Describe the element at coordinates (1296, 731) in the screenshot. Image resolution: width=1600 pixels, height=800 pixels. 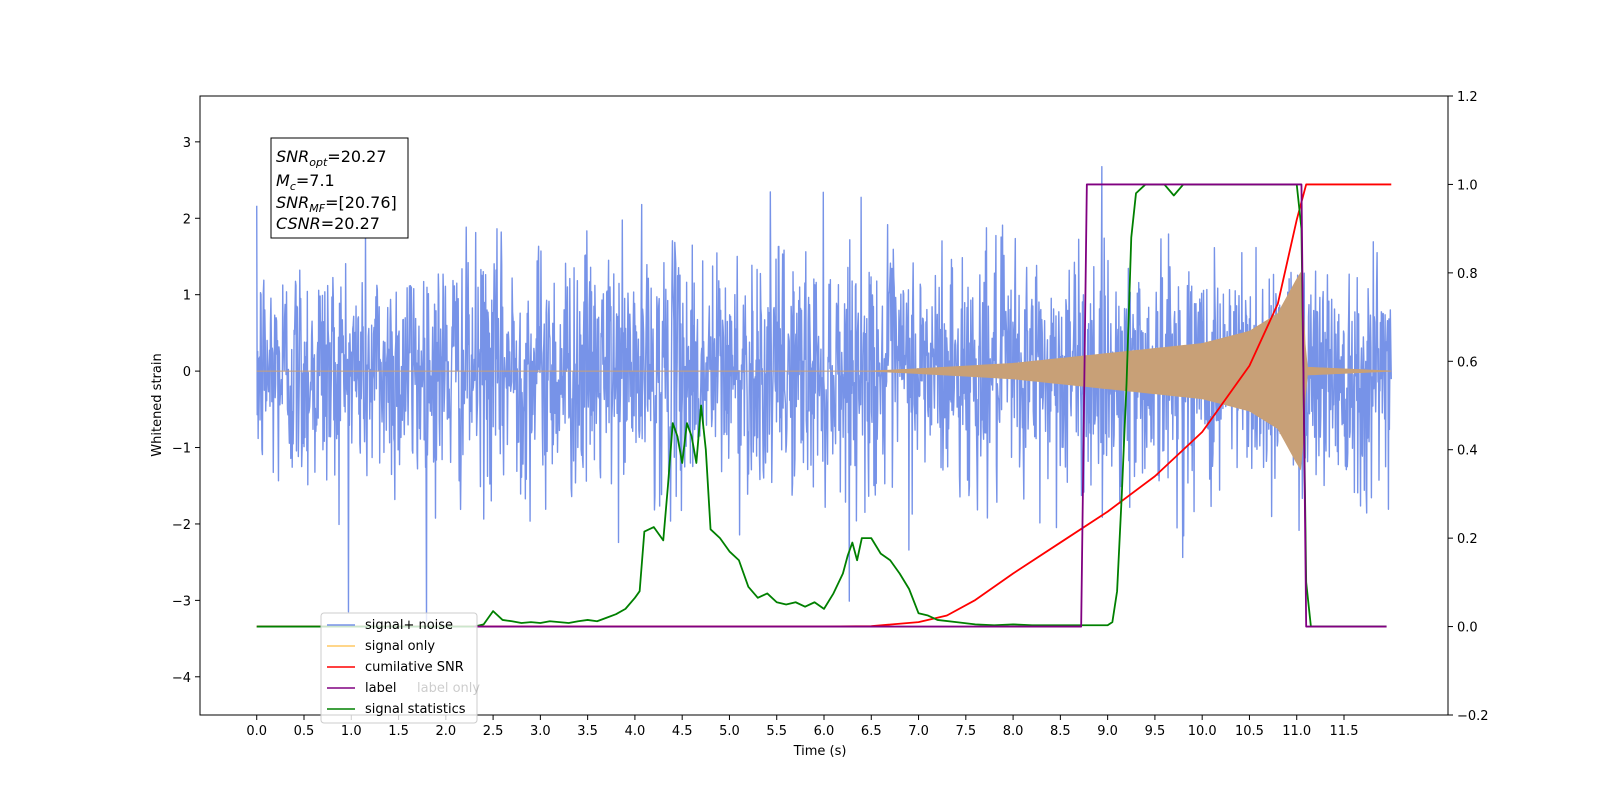
I see `x-tick-label: 11.0` at that location.